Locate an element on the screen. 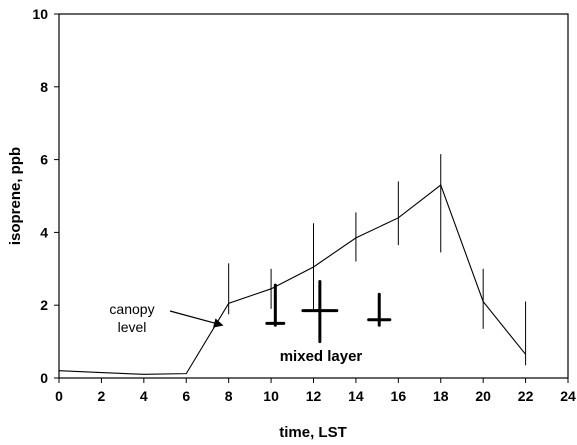 The height and width of the screenshot is (445, 577). x-tick-label: 24 is located at coordinates (568, 396).